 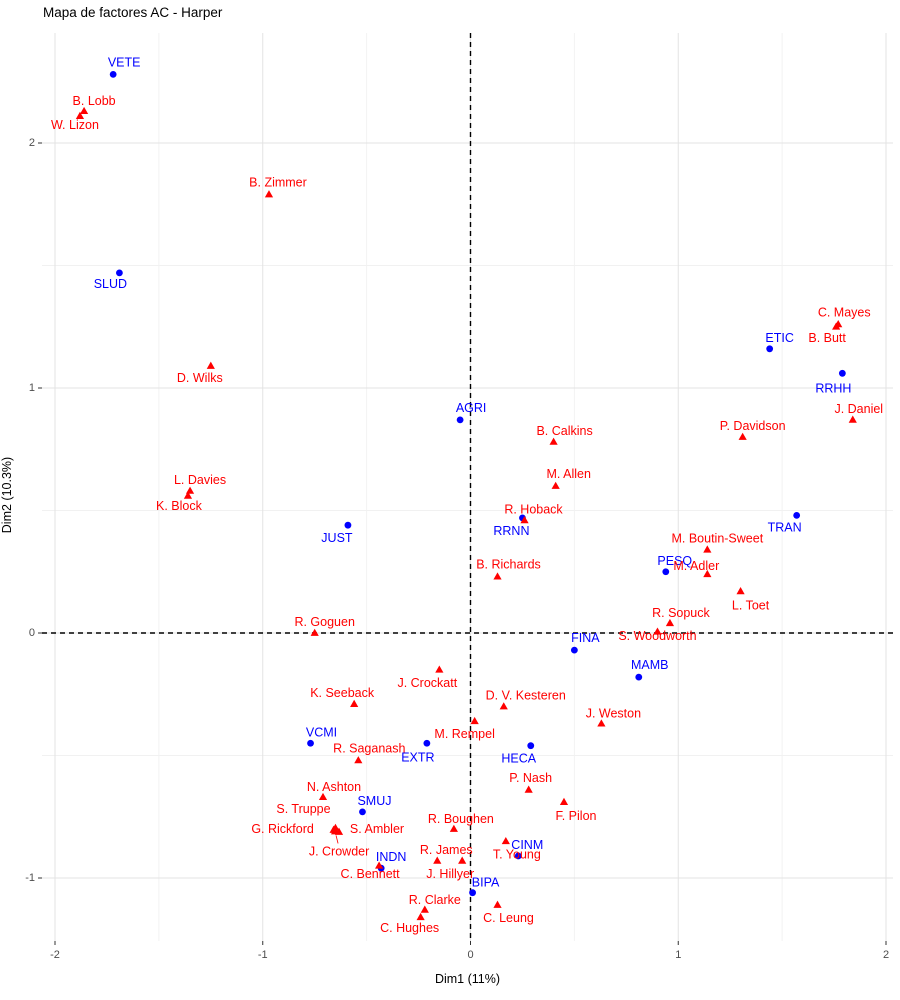 What do you see at coordinates (681, 613) in the screenshot?
I see `individuals-label-r-sopuck: R. Sopuck` at bounding box center [681, 613].